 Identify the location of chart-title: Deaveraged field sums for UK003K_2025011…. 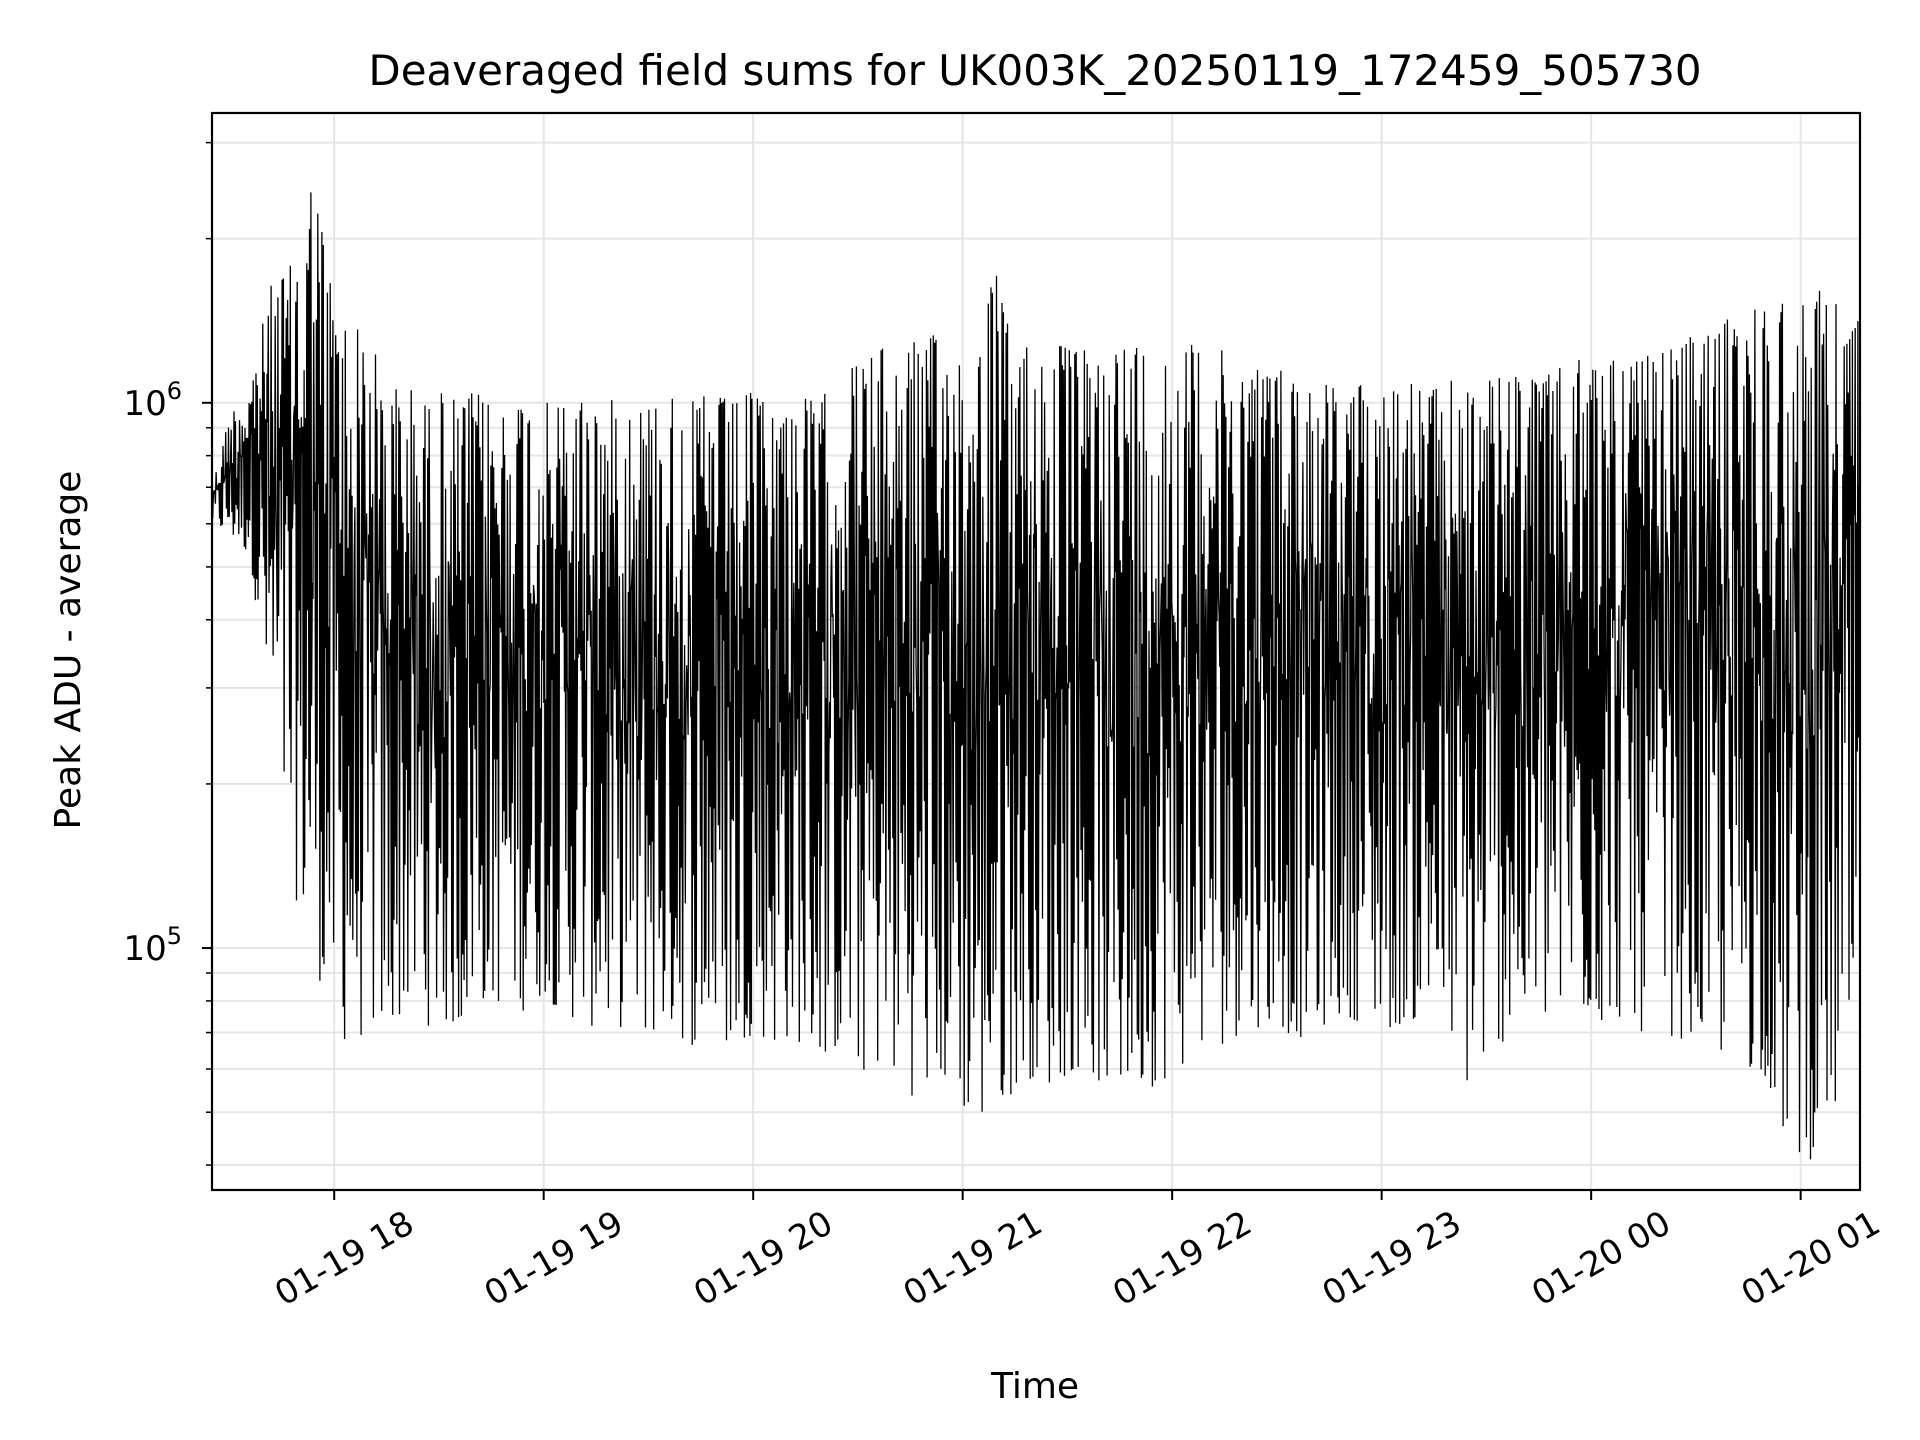
(1034, 70).